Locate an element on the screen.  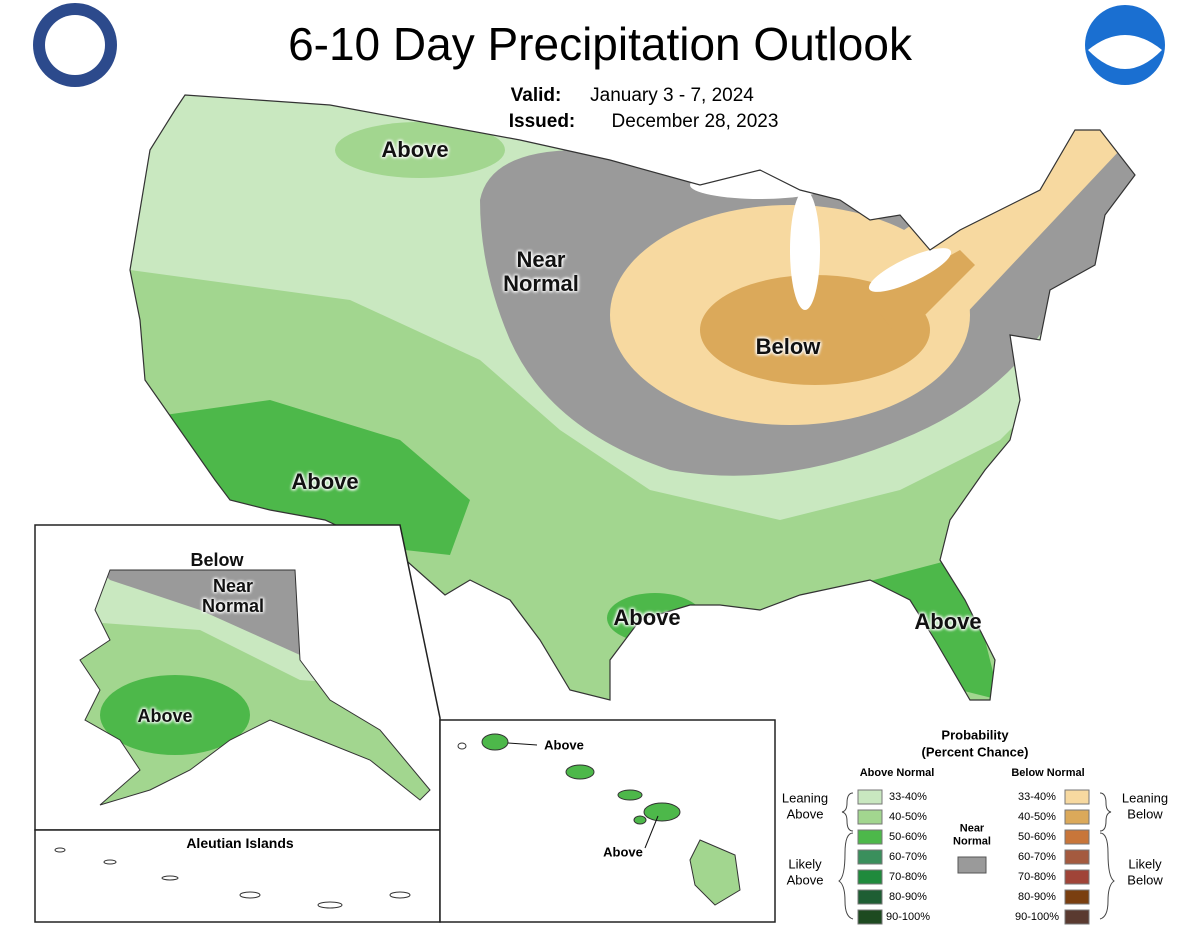
legend-subtitle: (Percent Chance) is located at coordinates (975, 752).